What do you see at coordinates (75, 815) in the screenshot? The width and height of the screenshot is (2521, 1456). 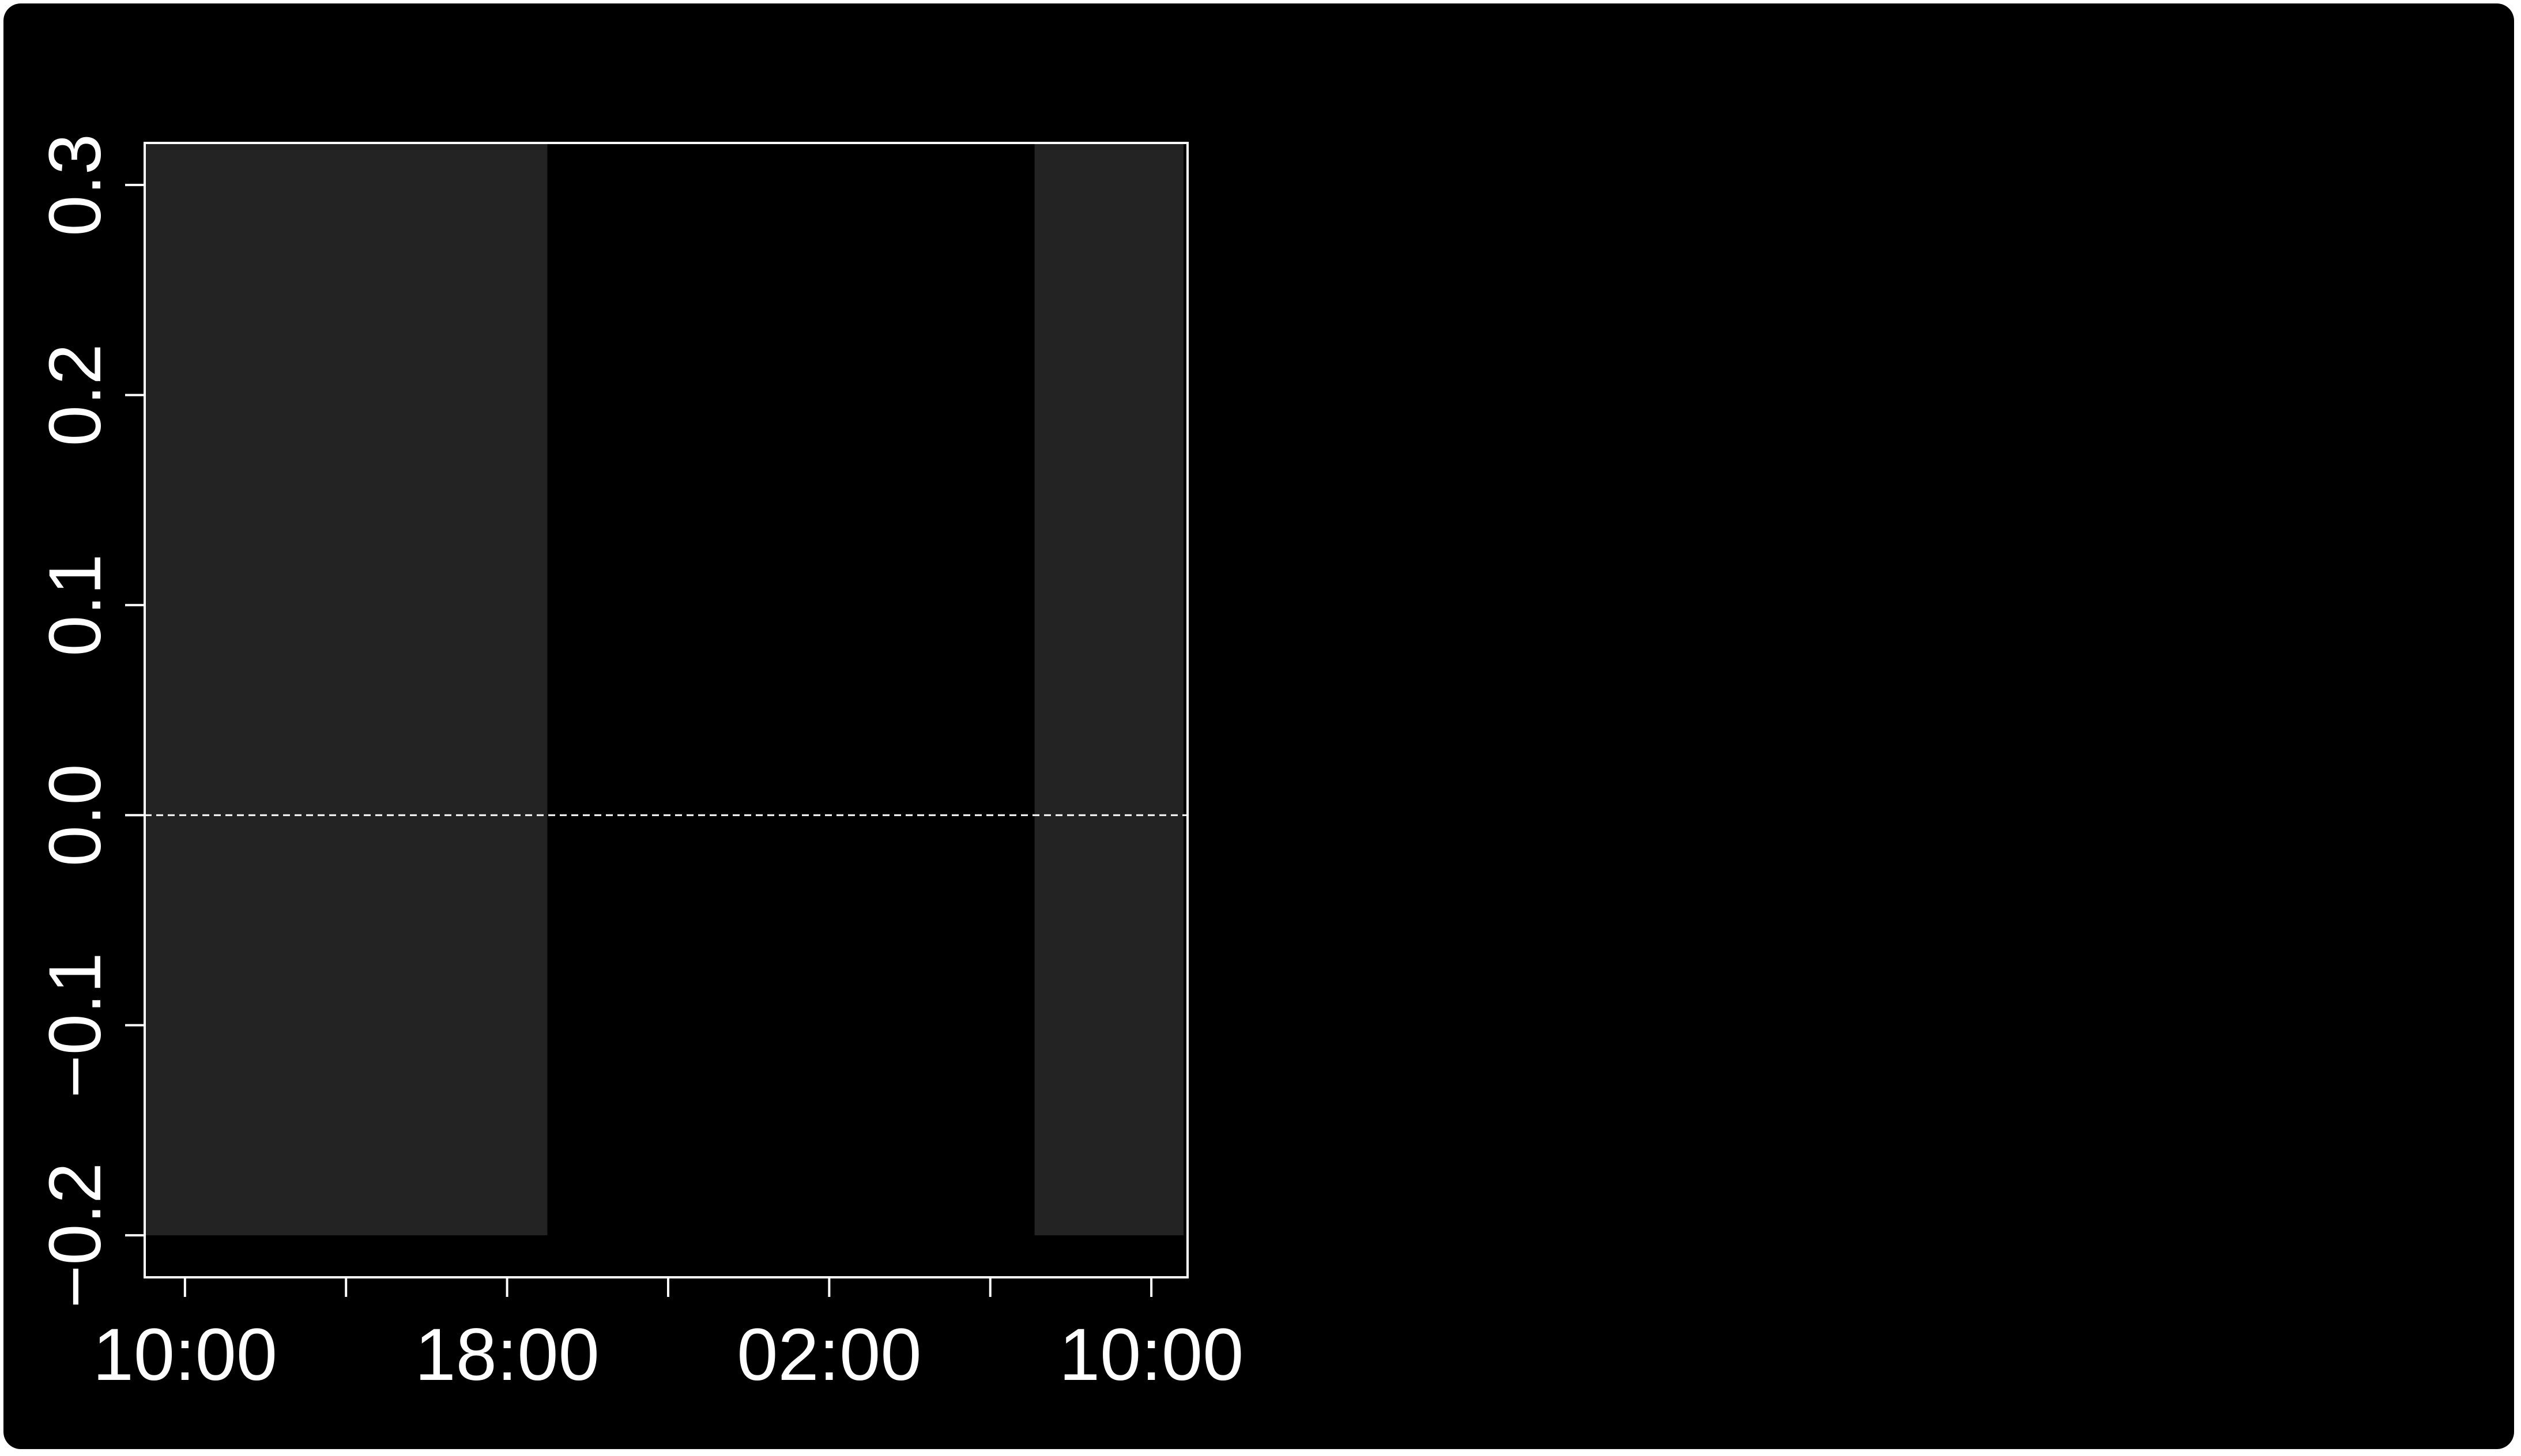 I see `y-tick-label: 0.0` at bounding box center [75, 815].